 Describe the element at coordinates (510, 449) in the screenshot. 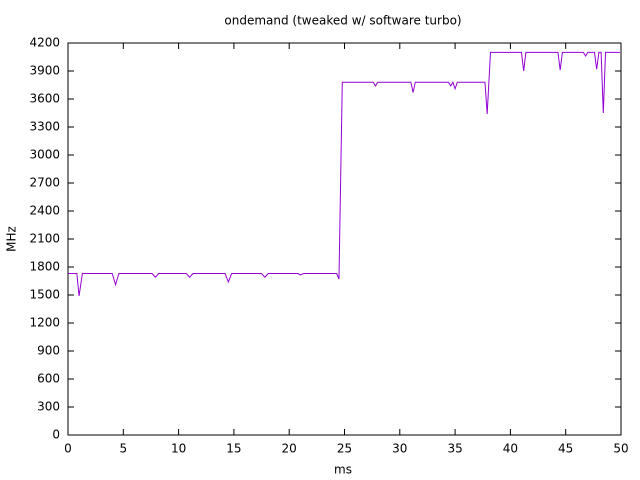

I see `x-tick-label: 40` at that location.